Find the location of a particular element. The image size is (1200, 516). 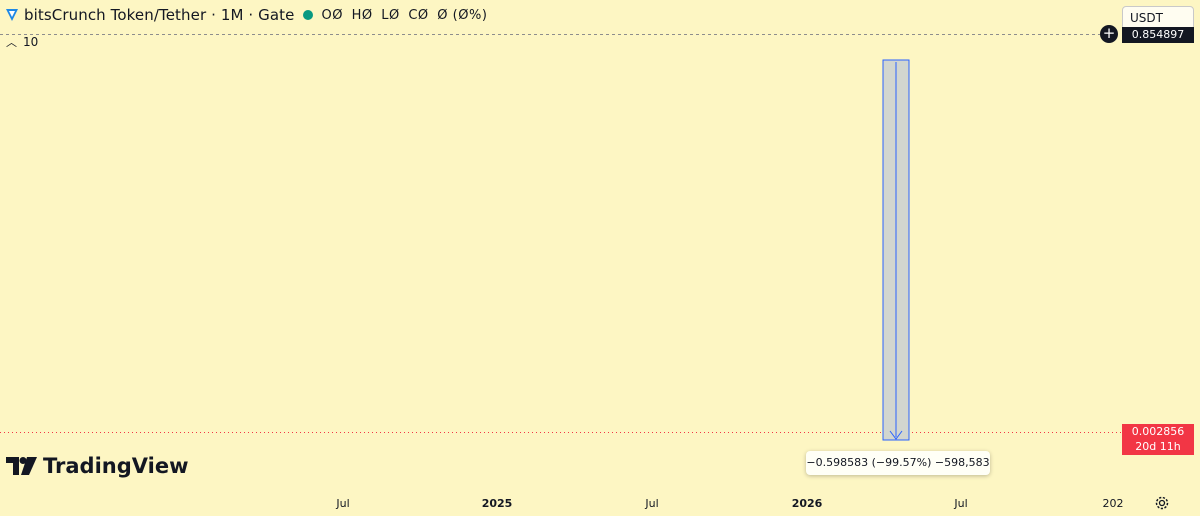

tradingview-logo-icon is located at coordinates (21, 466).